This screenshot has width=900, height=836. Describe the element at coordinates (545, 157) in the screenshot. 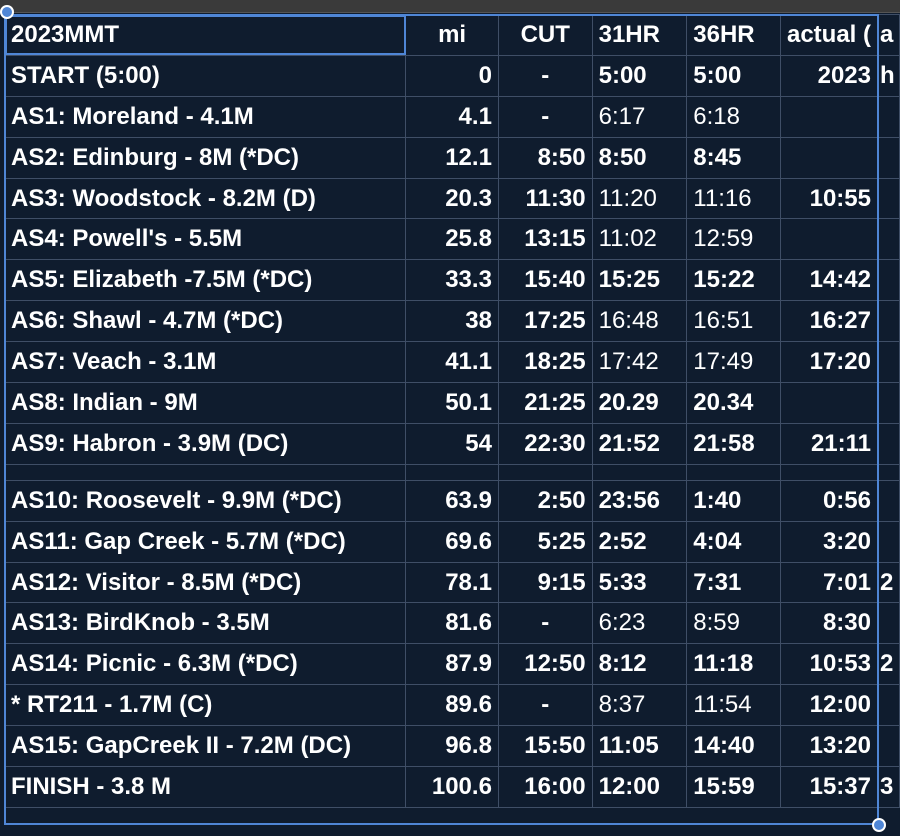

I see `cell-cut: 8:50` at that location.